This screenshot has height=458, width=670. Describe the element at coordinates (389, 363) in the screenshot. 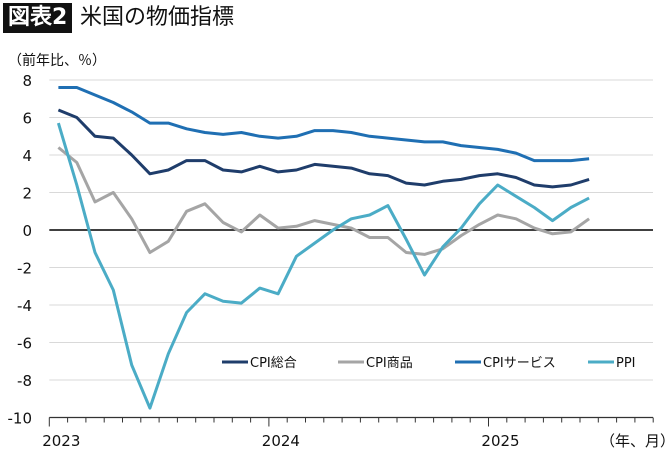

I see `legend-label: CPI商品` at that location.